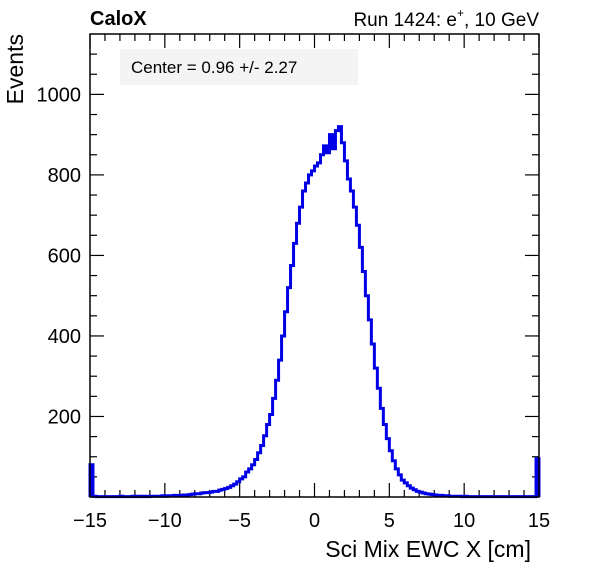 This screenshot has width=596, height=572. What do you see at coordinates (165, 521) in the screenshot?
I see `x-tick-label: −10` at bounding box center [165, 521].